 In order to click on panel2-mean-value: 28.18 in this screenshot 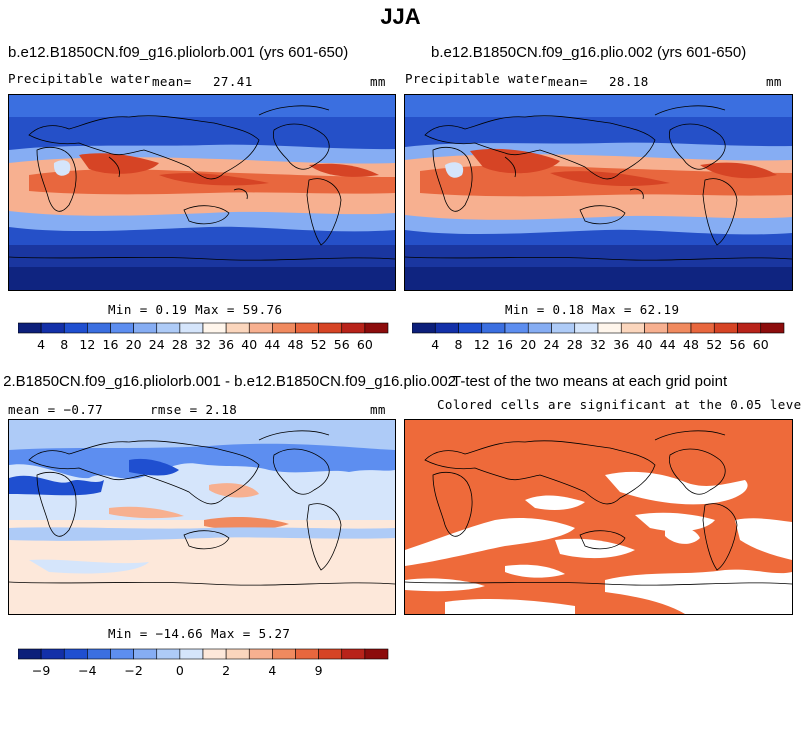, I will do `click(629, 81)`.